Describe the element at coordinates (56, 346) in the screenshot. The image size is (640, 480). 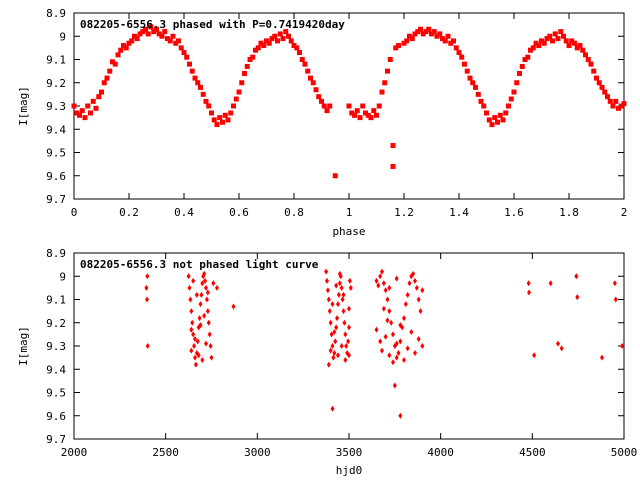
I see `y-tick-label: 9.3` at that location.